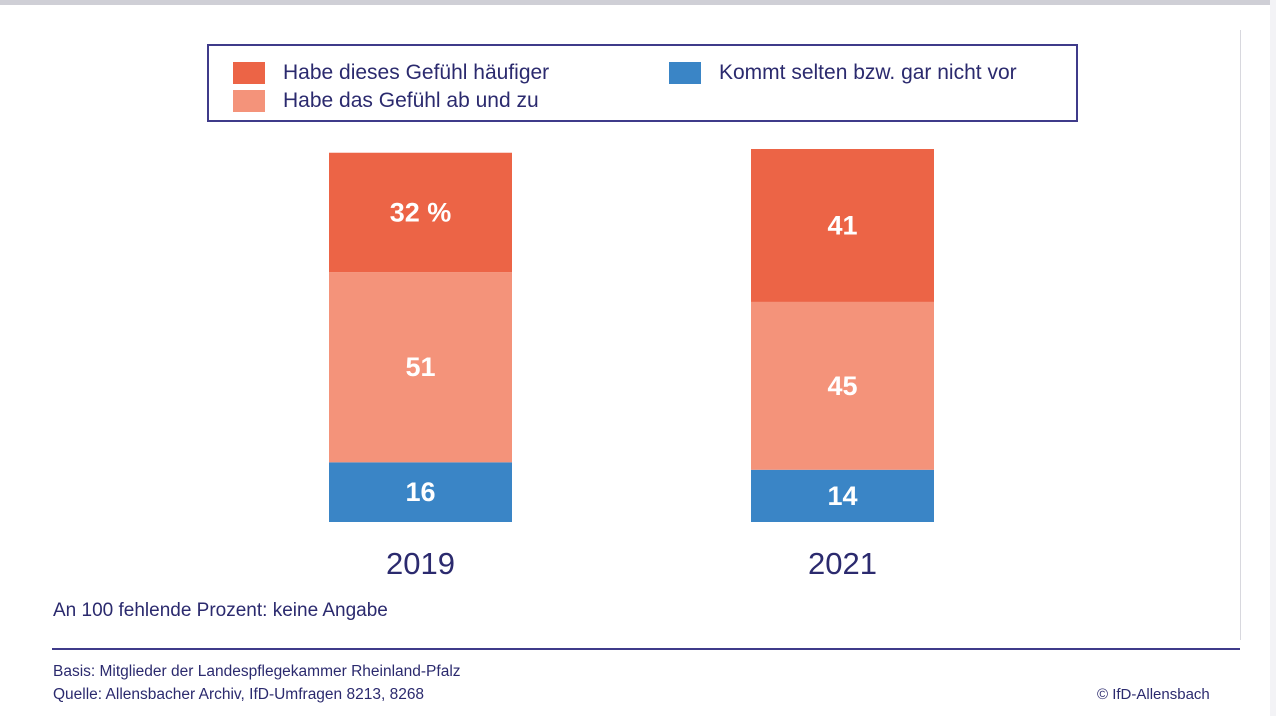 The width and height of the screenshot is (1276, 716). What do you see at coordinates (646, 649) in the screenshot?
I see `footer-divider` at bounding box center [646, 649].